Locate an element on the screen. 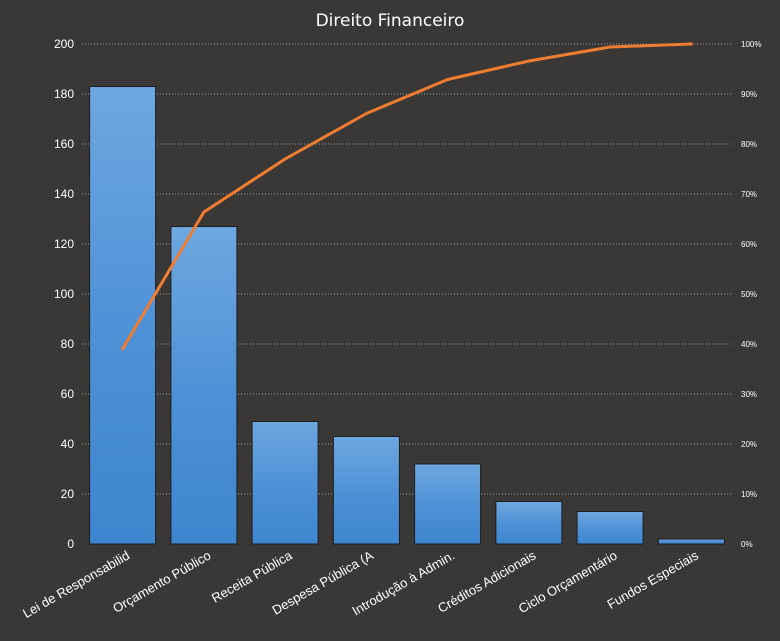 This screenshot has height=641, width=780. y-tick-label: 100 is located at coordinates (64, 294).